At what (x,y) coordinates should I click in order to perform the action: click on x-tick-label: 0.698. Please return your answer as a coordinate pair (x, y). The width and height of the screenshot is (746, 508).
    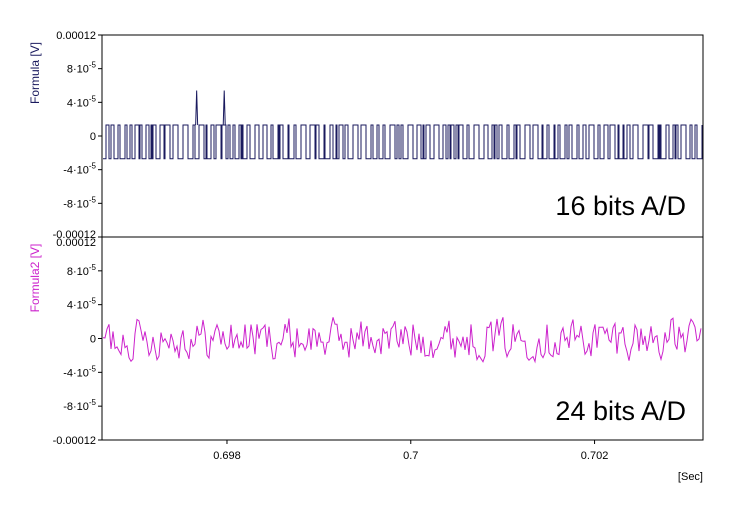
    Looking at the image, I should click on (227, 456).